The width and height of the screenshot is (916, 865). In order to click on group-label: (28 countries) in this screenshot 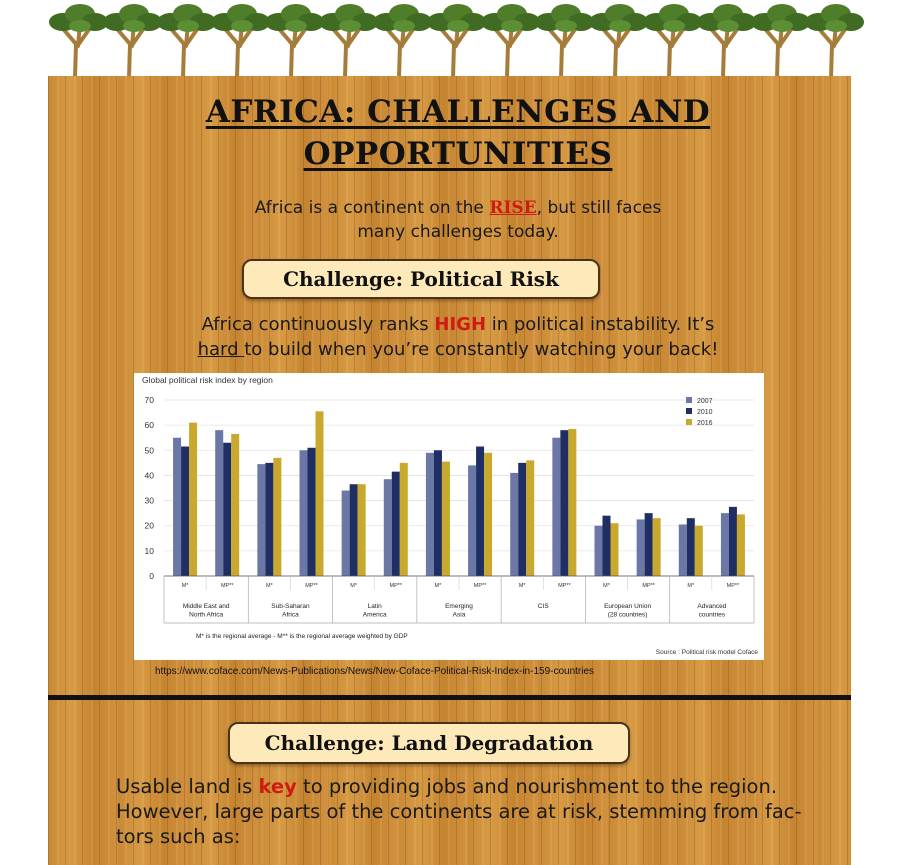, I will do `click(628, 615)`.